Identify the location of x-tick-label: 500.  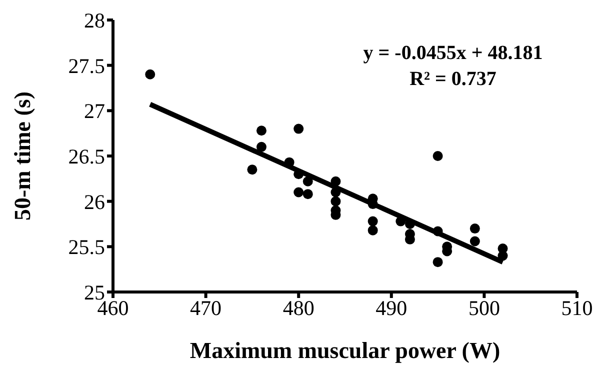
(484, 308).